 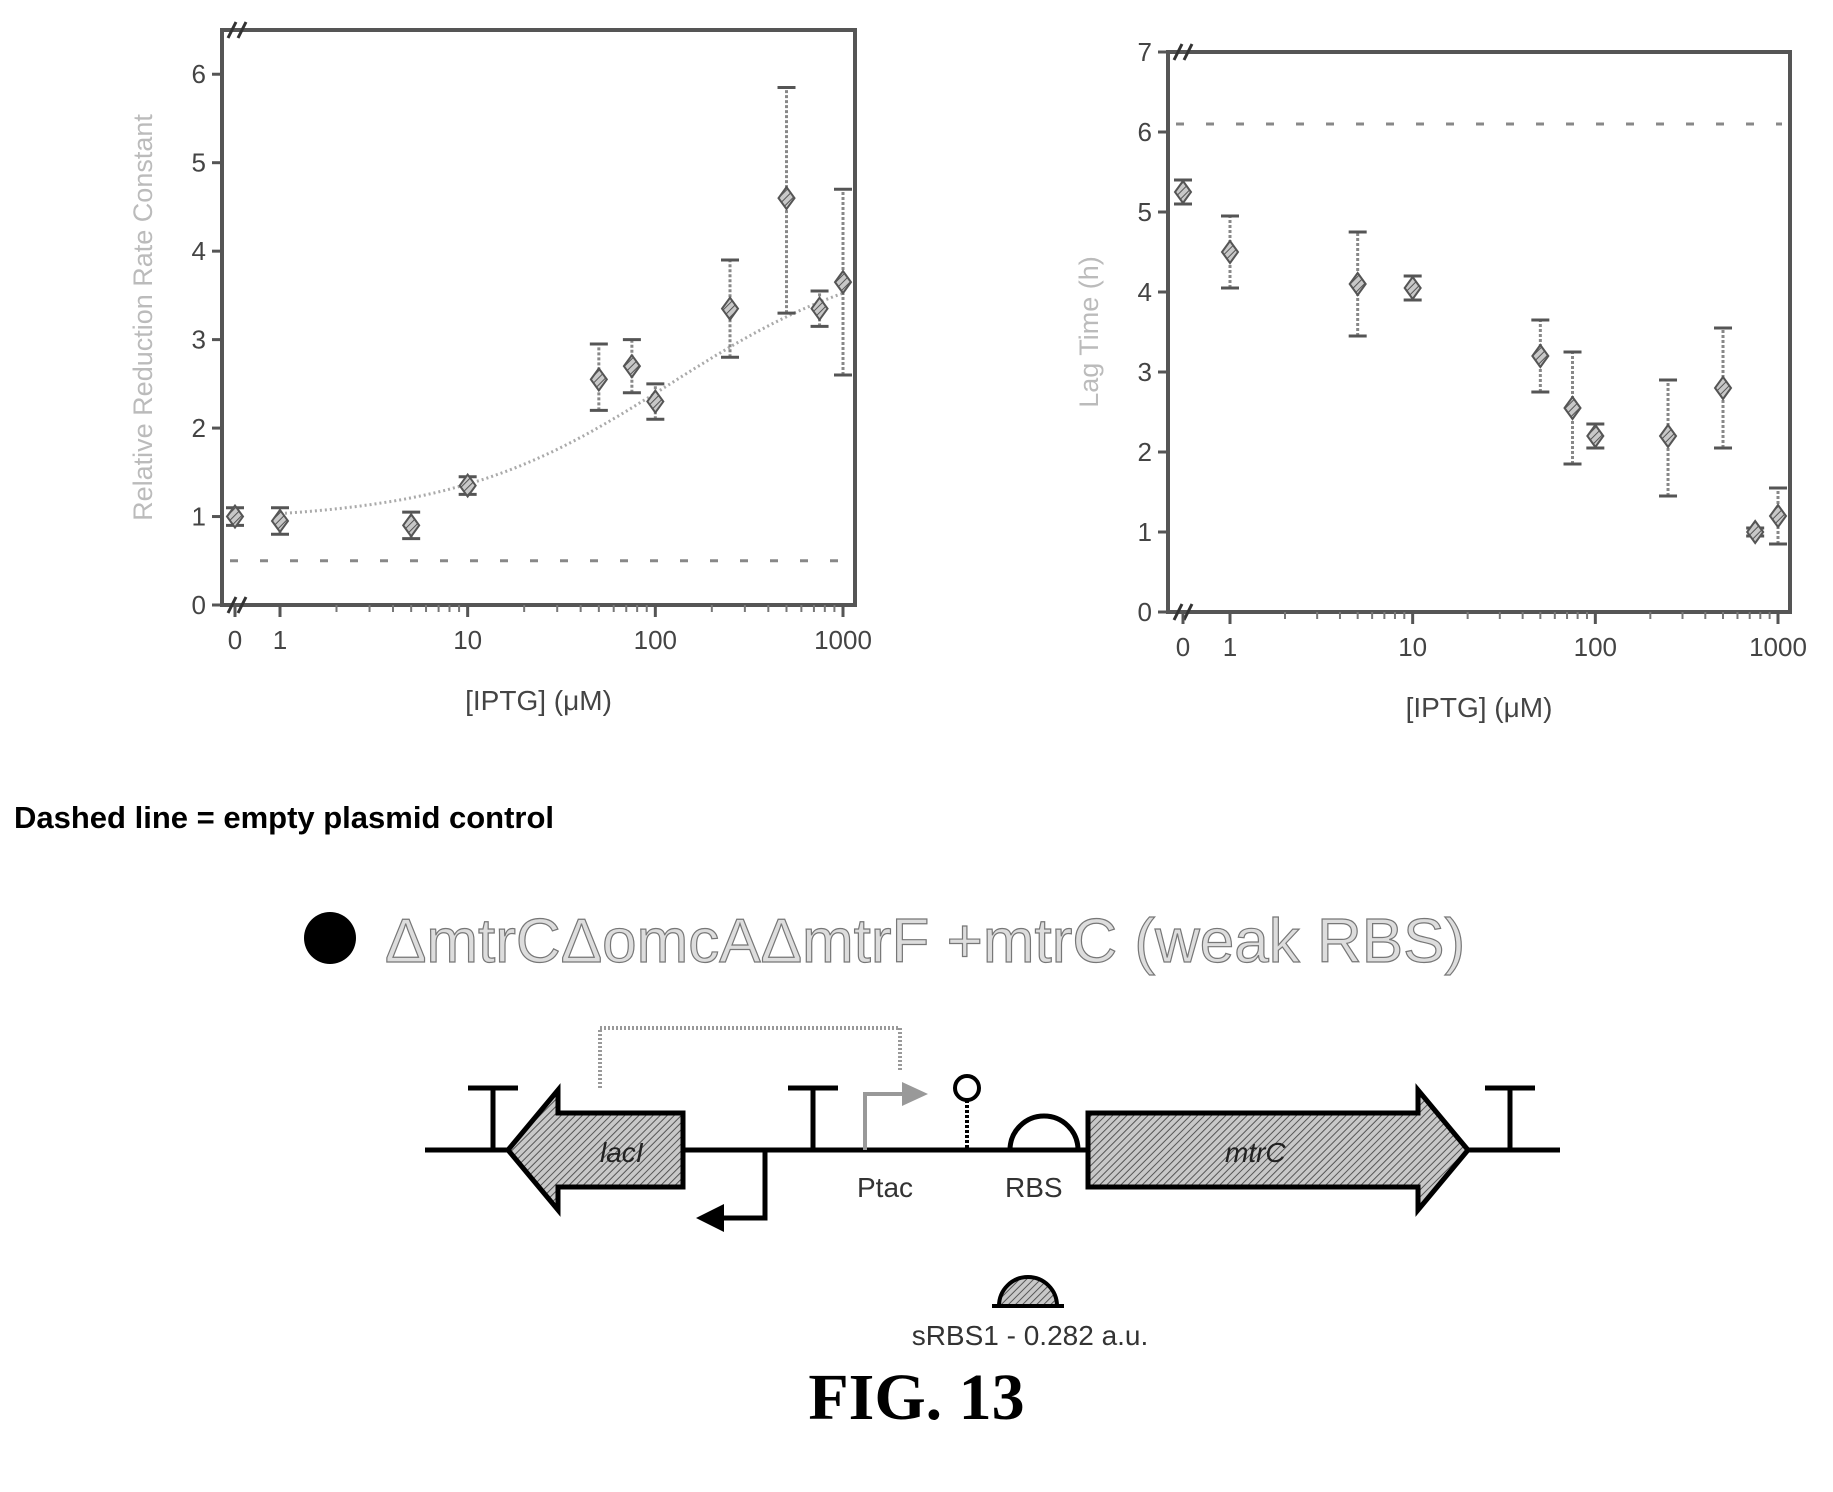 I want to click on terminator-right, so click(x=1510, y=1117).